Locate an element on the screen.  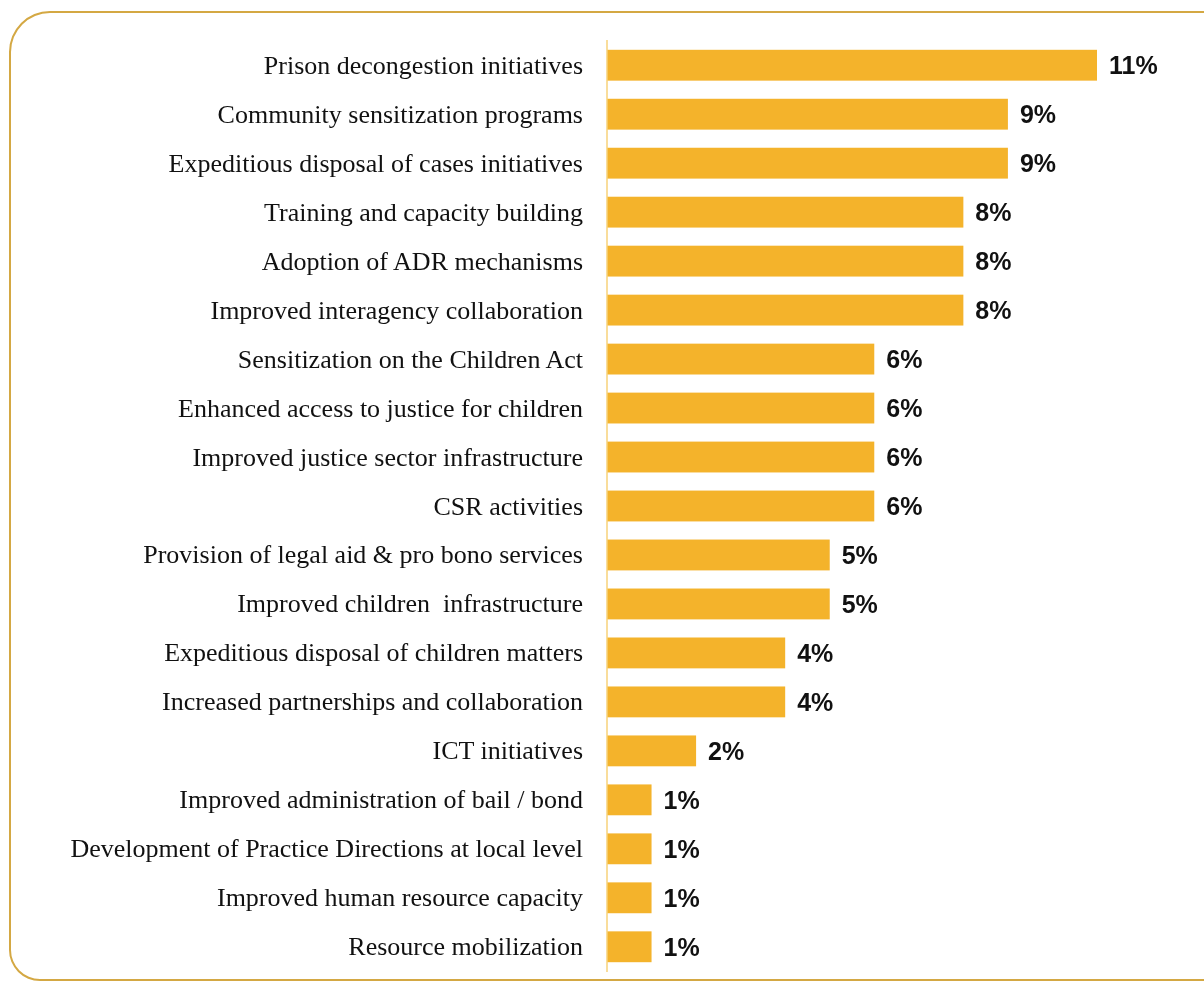
y-tick-label: Improved administration of bail / bond is located at coordinates (381, 800).